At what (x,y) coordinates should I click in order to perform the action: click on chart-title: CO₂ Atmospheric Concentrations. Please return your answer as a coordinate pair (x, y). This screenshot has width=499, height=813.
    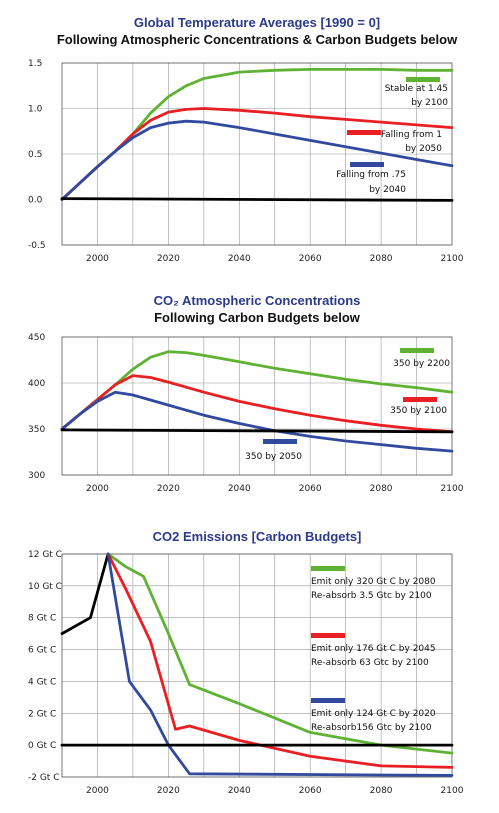
    Looking at the image, I should click on (257, 300).